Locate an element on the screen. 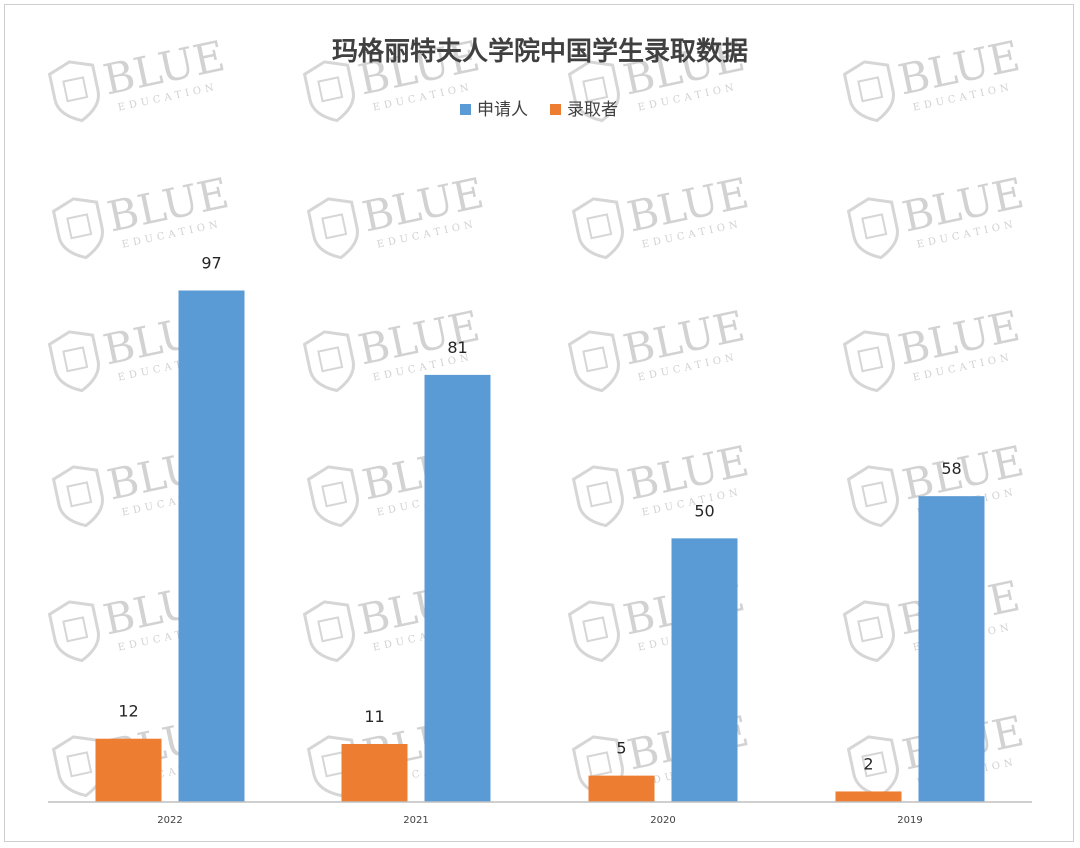  legend-label: 录取者 is located at coordinates (592, 110).